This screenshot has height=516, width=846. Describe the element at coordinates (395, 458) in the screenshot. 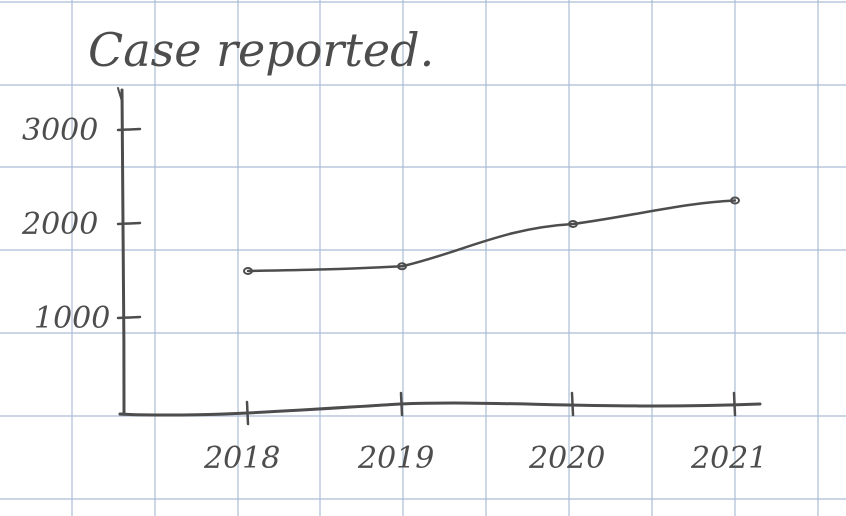

I see `x-tick-label: 2019` at that location.